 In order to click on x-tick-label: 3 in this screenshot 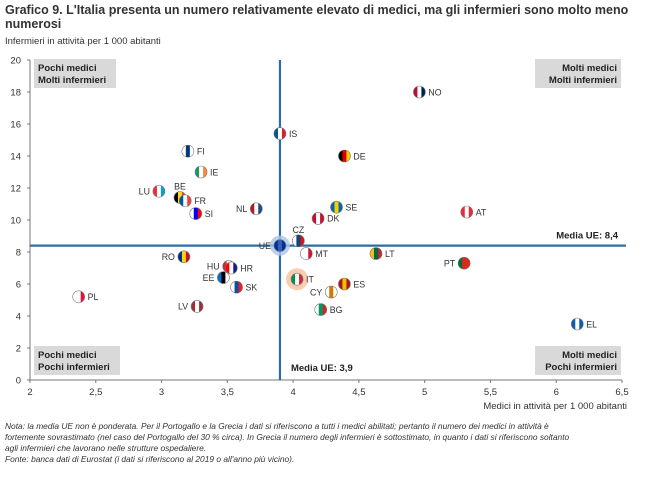, I will do `click(161, 392)`.